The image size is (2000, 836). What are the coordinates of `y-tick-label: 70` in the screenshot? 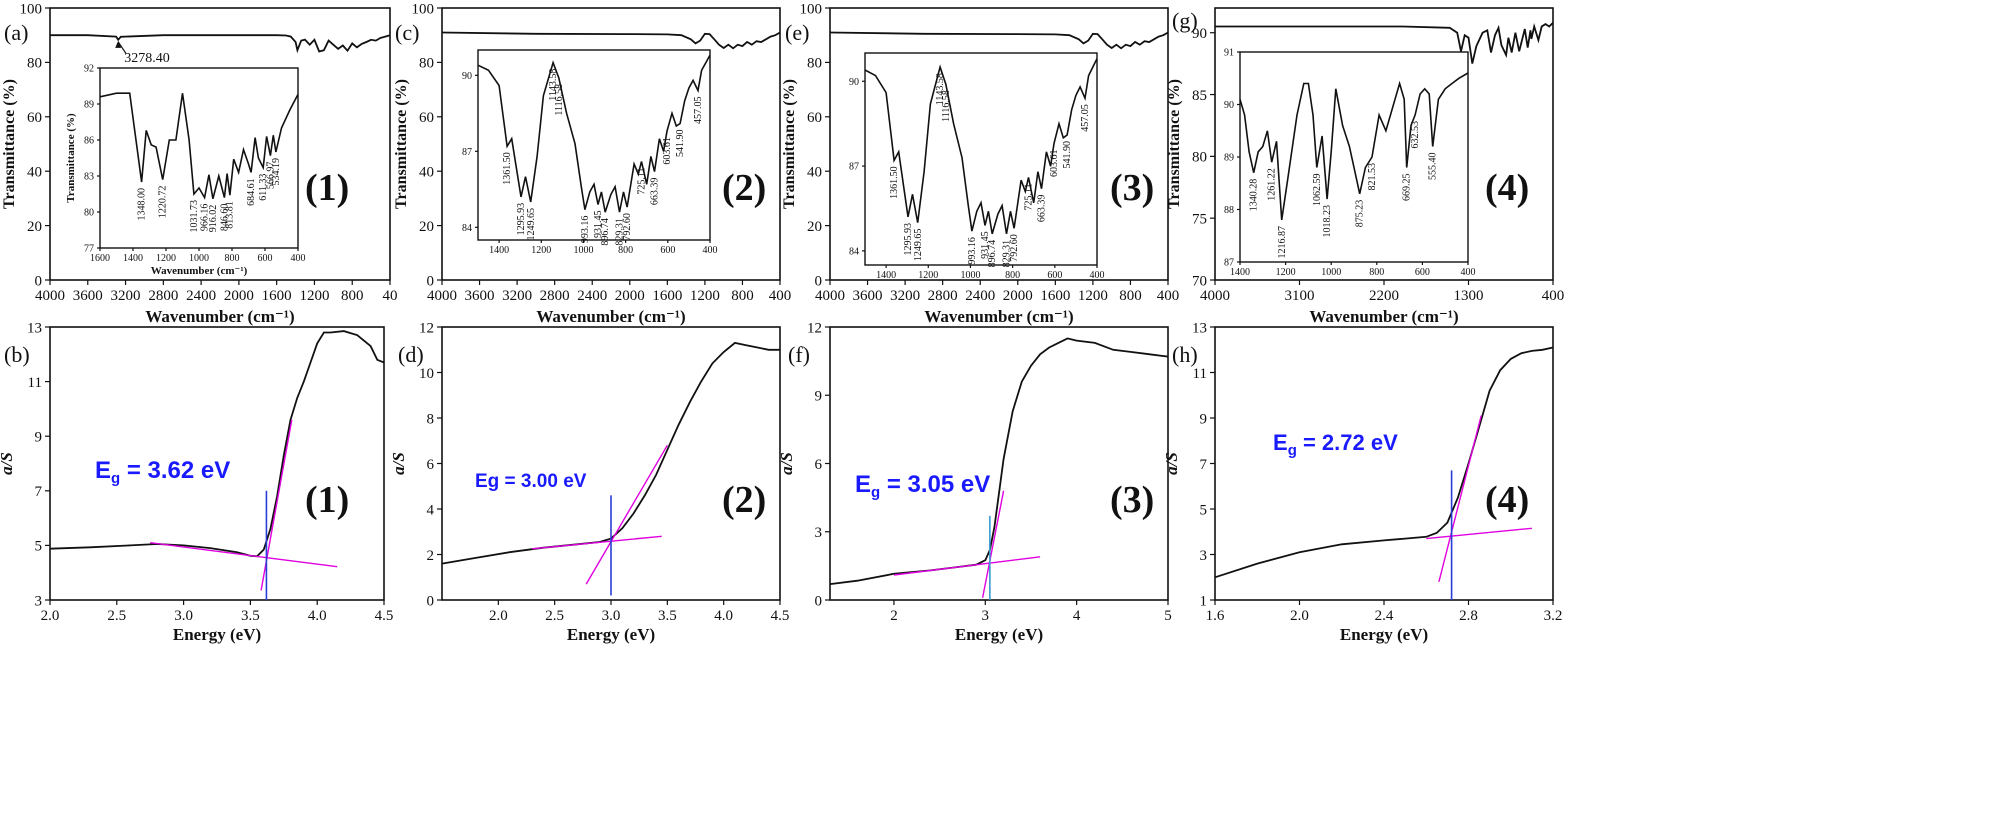 It's located at (1199, 281).